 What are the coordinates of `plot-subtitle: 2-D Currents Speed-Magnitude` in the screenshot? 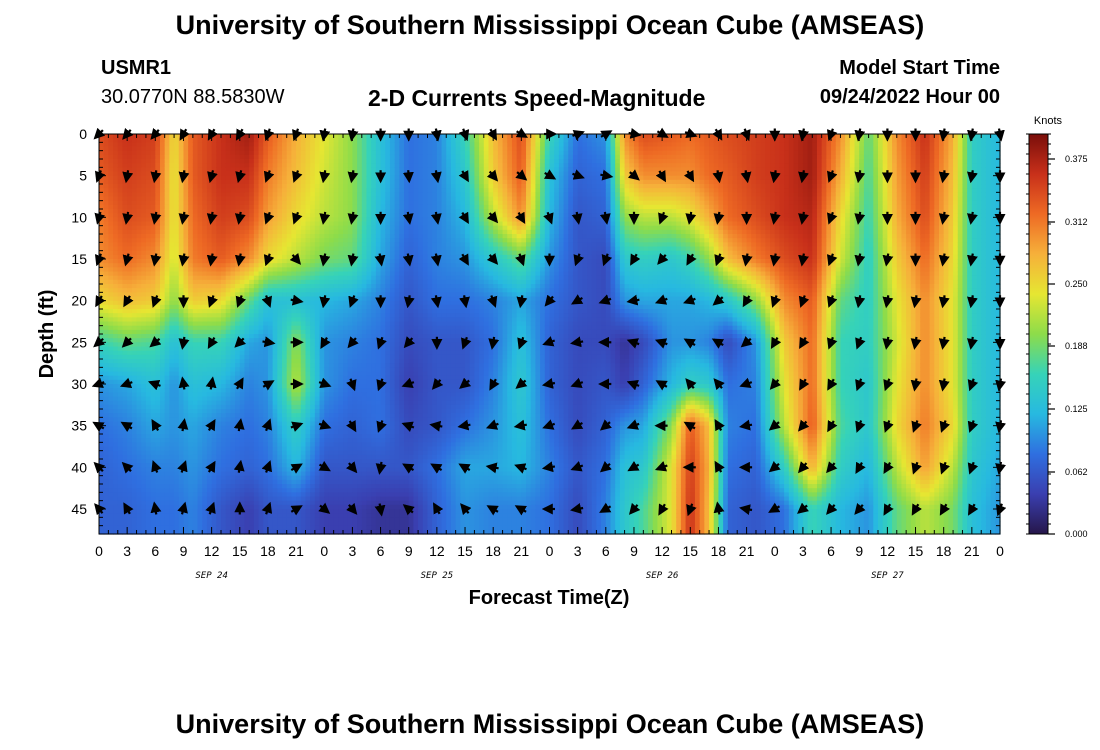 It's located at (537, 98).